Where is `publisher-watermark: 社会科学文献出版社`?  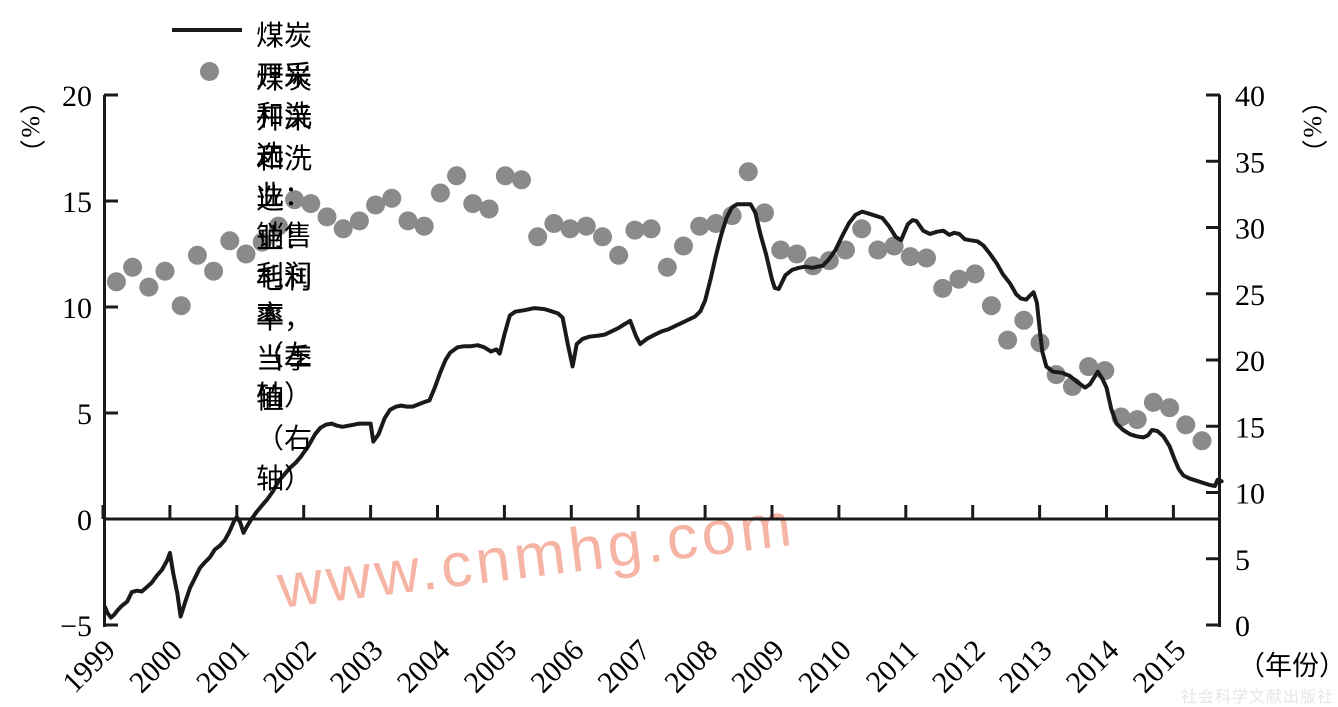 publisher-watermark: 社会科学文献出版社 is located at coordinates (1257, 697).